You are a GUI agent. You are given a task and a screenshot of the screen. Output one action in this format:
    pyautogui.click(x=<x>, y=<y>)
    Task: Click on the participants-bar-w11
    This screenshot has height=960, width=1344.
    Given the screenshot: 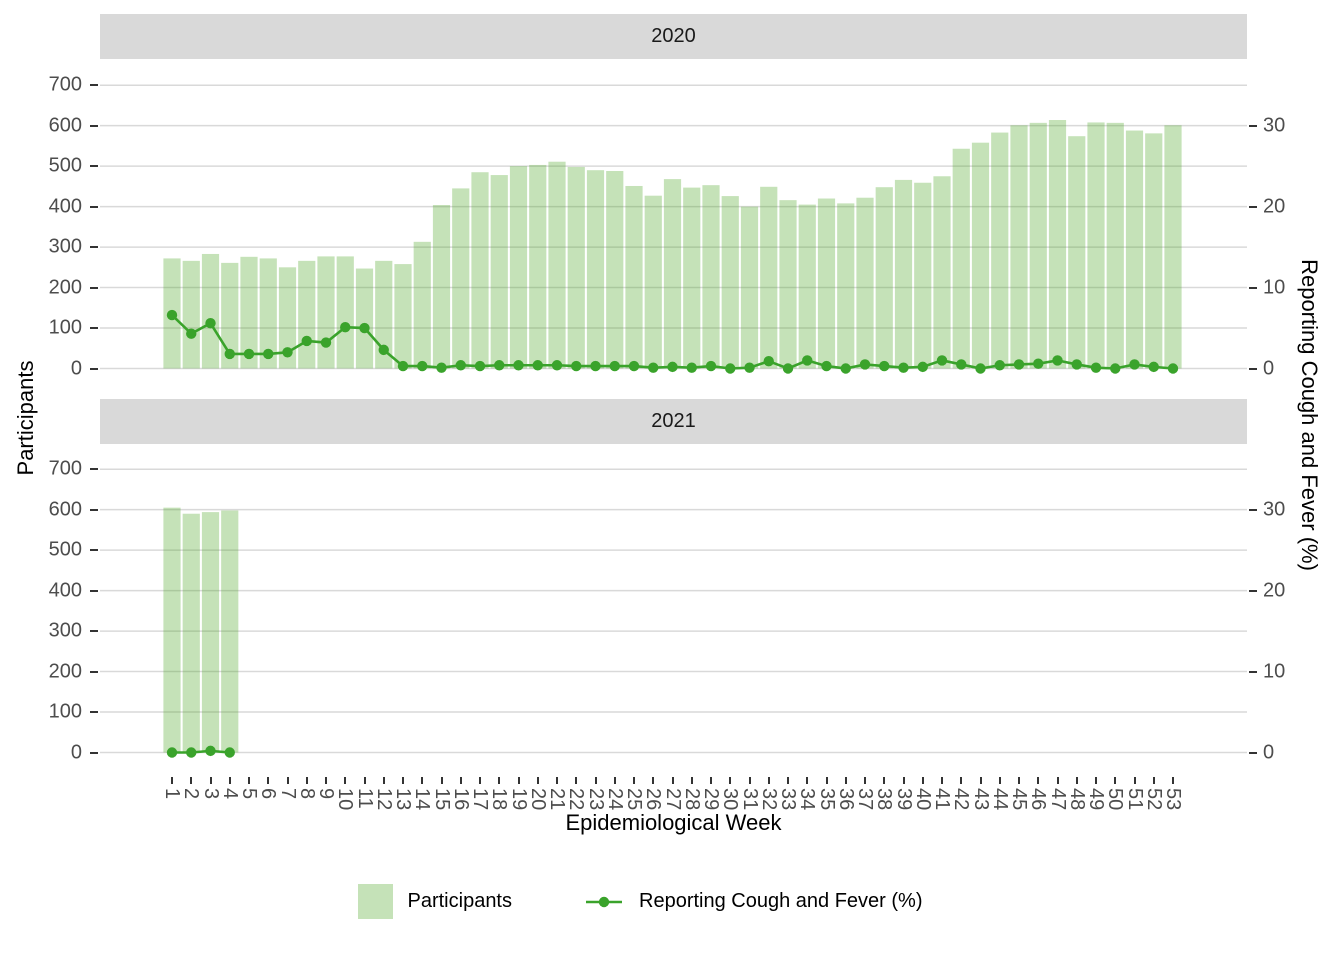 What is the action you would take?
    pyautogui.click(x=364, y=318)
    